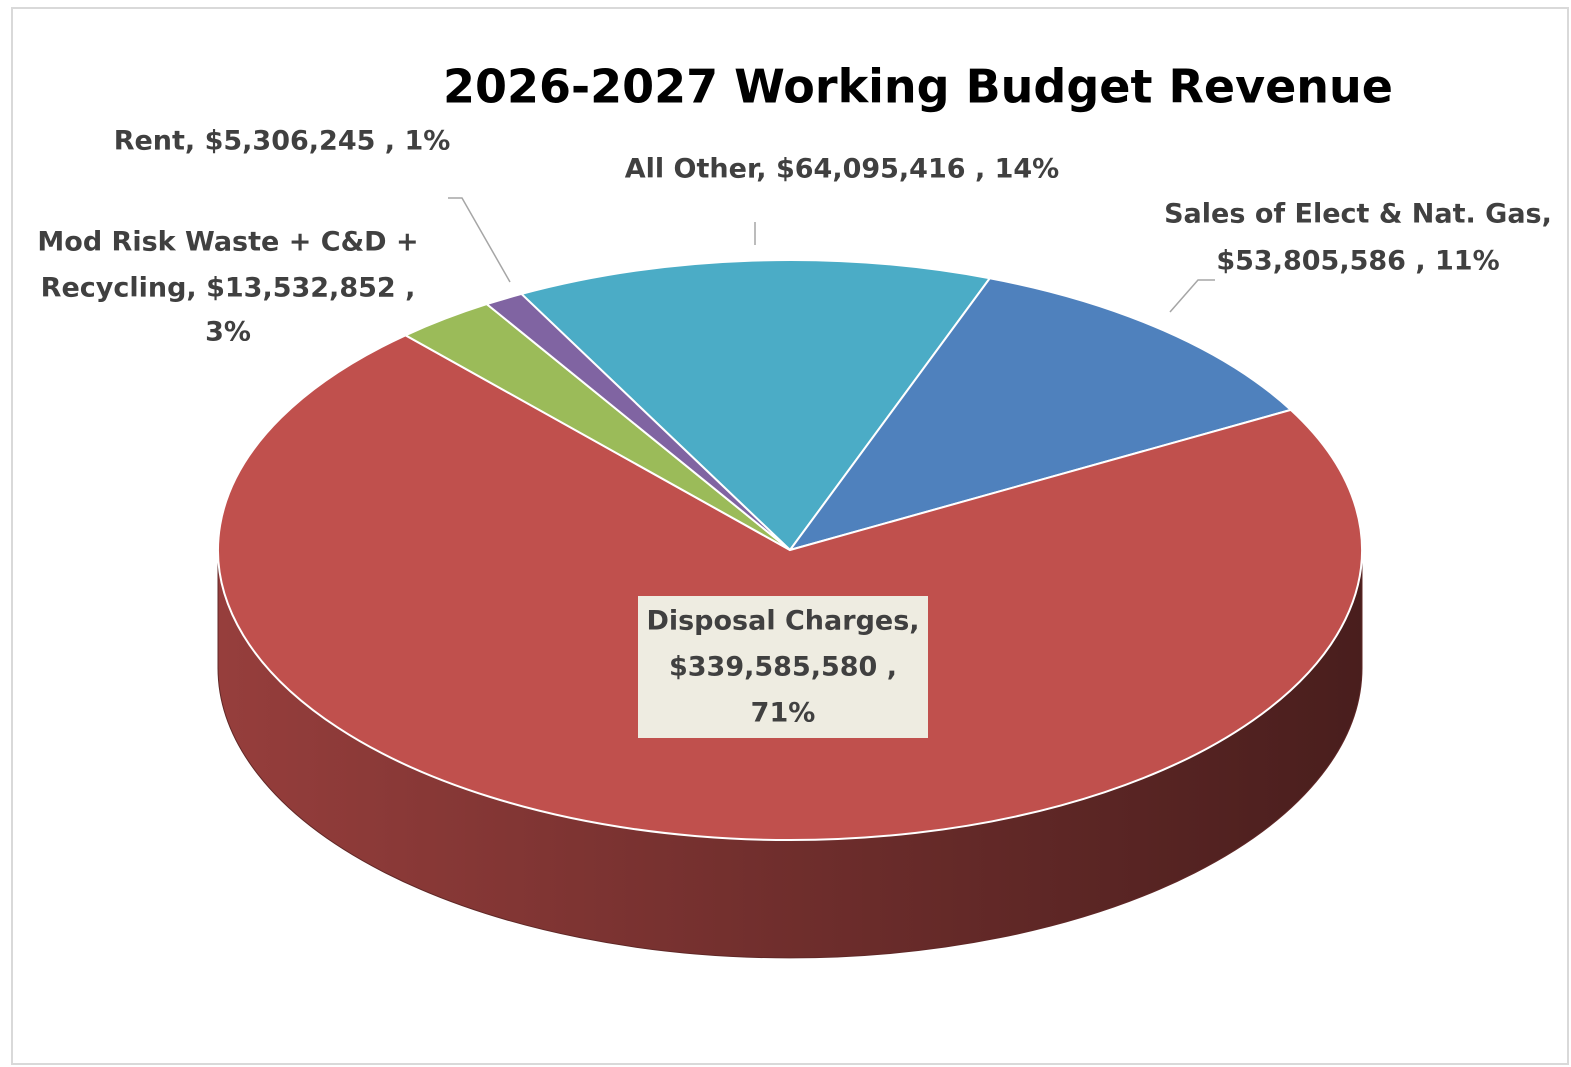  Describe the element at coordinates (918, 87) in the screenshot. I see `chart-title: 2026-2027 Working Budget Revenue` at that location.